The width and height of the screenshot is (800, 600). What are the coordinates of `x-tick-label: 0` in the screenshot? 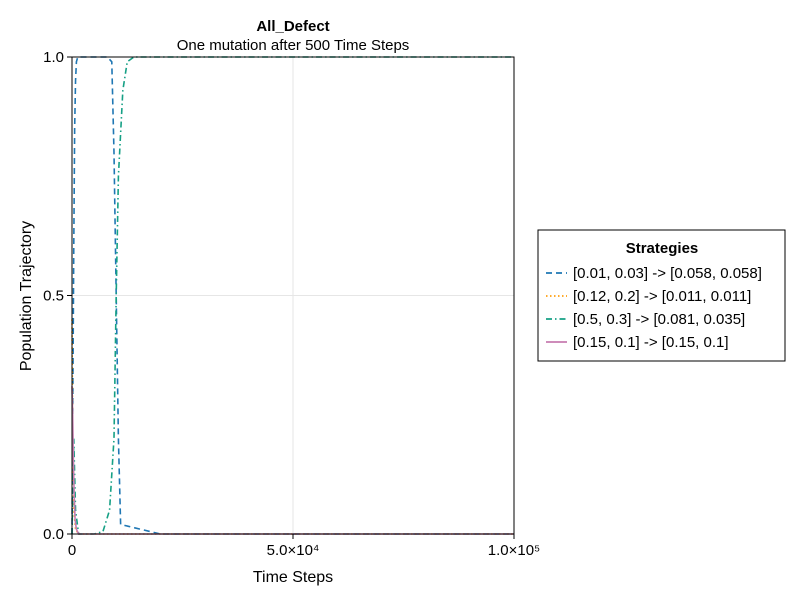 It's located at (72, 550).